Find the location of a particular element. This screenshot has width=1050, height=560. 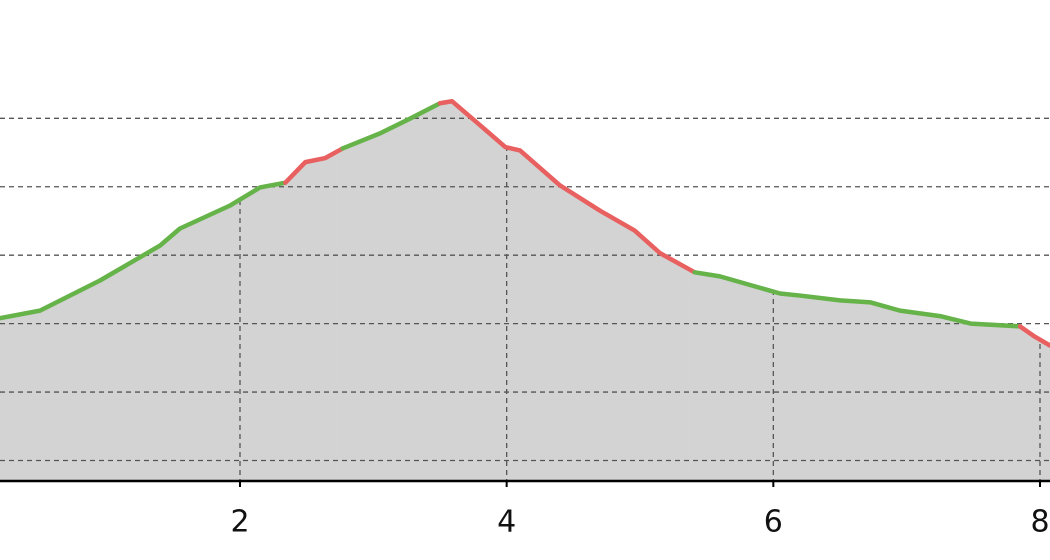

x-tick-label: 4 is located at coordinates (506, 522).